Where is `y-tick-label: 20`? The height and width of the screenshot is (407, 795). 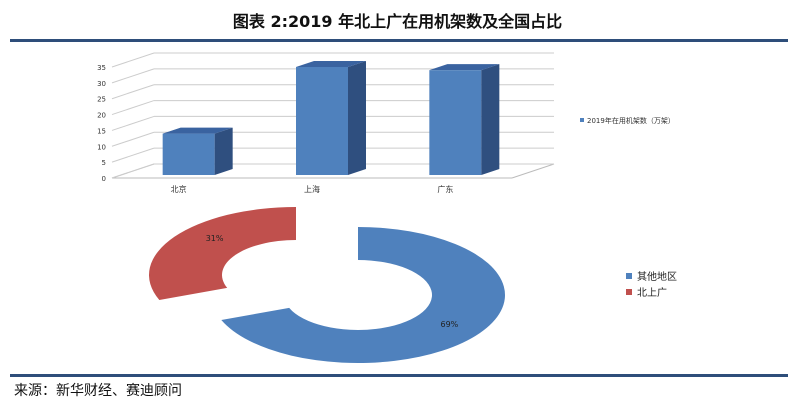 y-tick-label: 20 is located at coordinates (101, 116).